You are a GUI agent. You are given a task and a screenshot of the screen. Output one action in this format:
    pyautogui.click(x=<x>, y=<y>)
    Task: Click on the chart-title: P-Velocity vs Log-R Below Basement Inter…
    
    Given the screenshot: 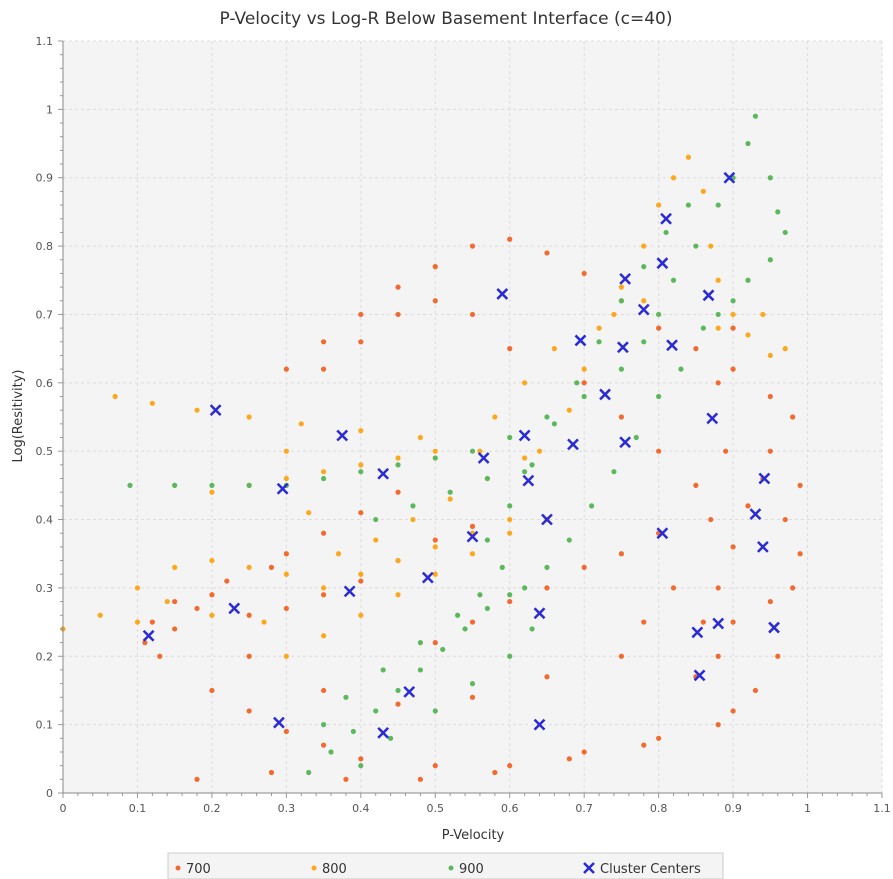 What is the action you would take?
    pyautogui.click(x=446, y=19)
    